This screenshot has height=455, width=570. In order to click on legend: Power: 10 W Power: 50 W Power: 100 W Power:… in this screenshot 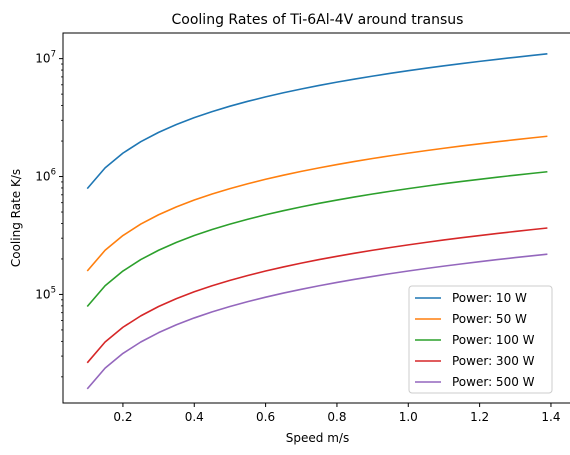, I will do `click(480, 339)`.